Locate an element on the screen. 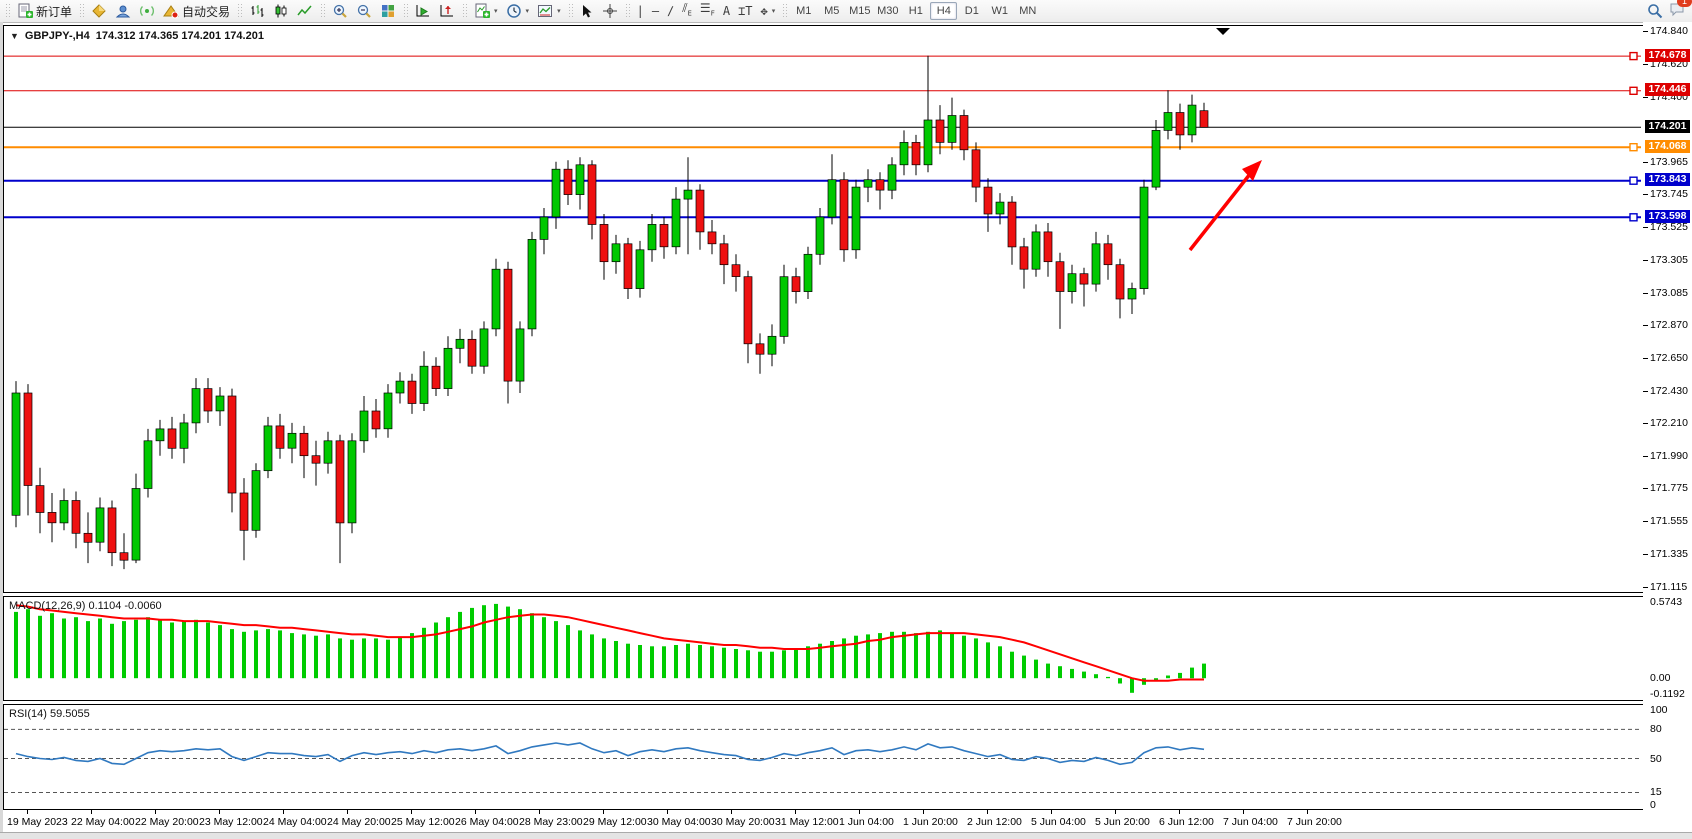 The width and height of the screenshot is (1692, 839). metaeditor-button is located at coordinates (99, 11).